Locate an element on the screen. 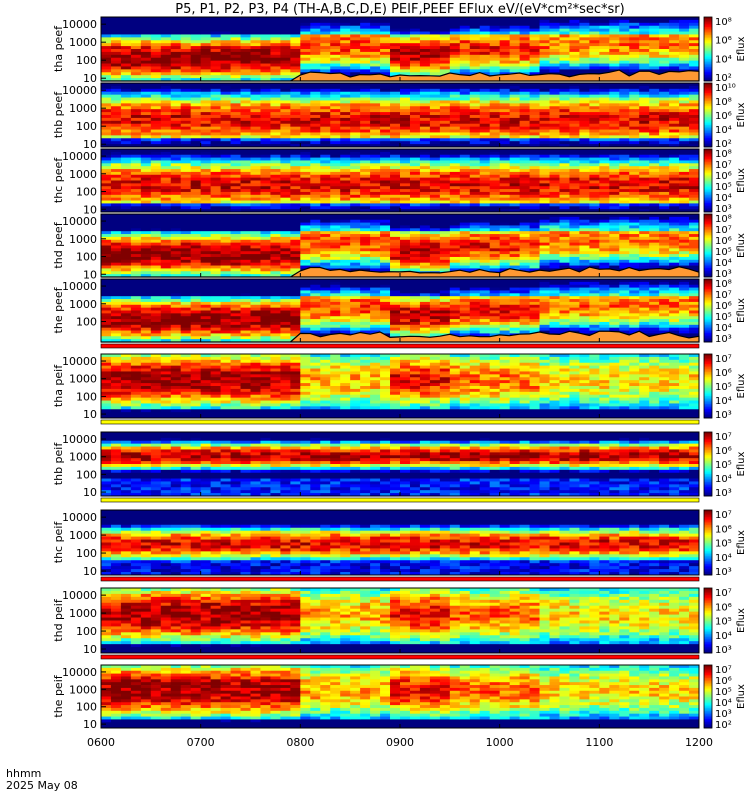 This screenshot has height=800, width=750. colorbar-tick-label: 10⁴ is located at coordinates (723, 198).